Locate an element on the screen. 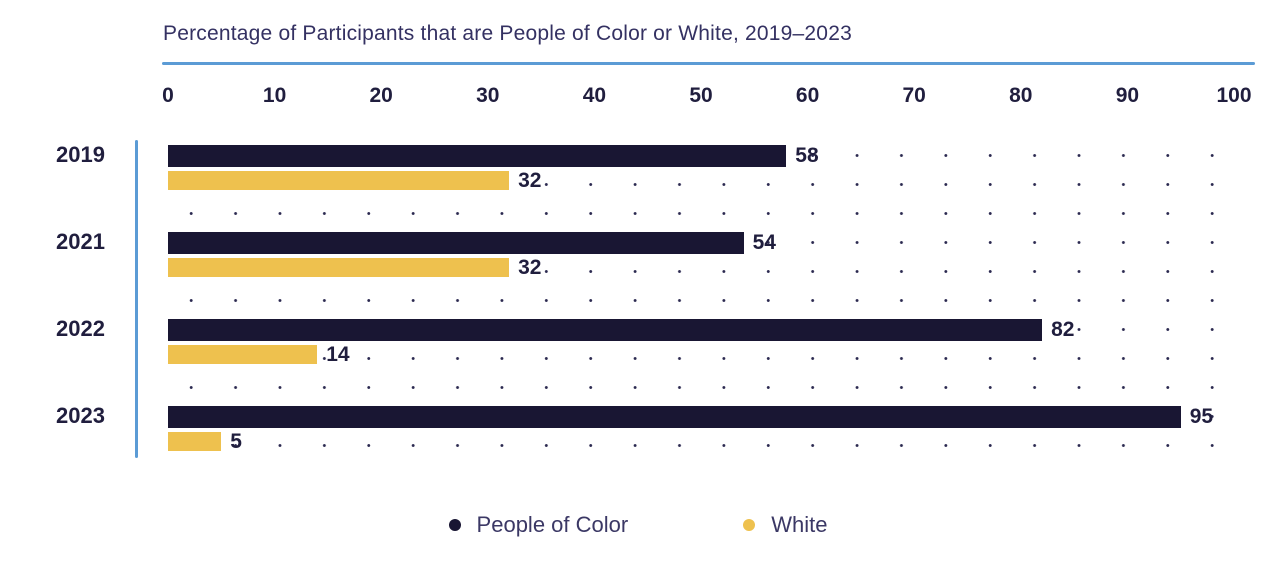 This screenshot has height=572, width=1276. y-axis-line is located at coordinates (136, 299).